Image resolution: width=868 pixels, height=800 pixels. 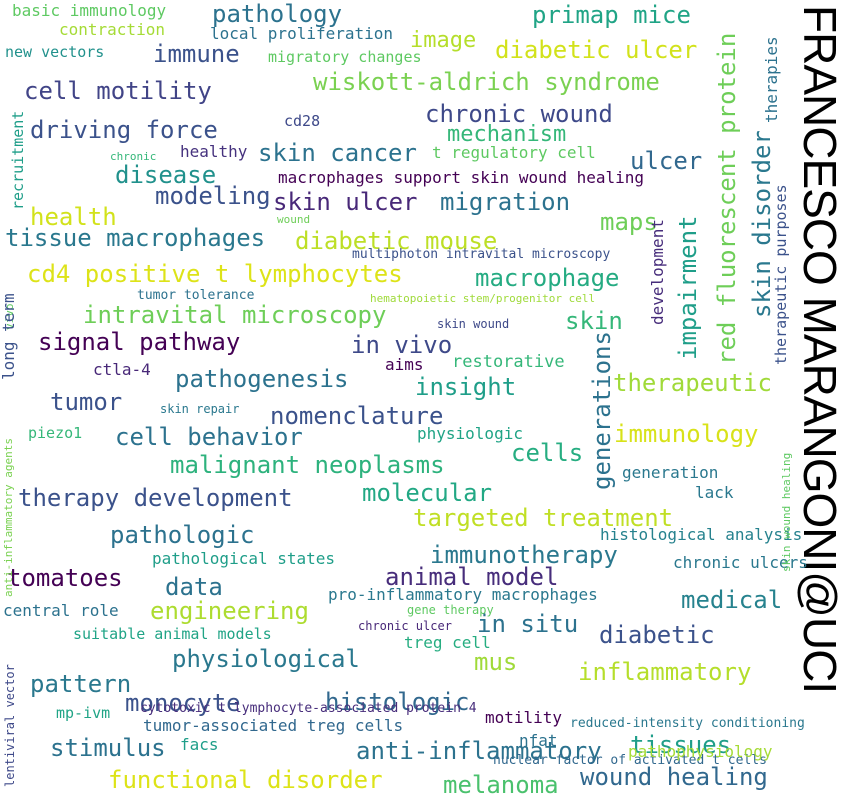 I want to click on cloud-word: targeted treatment, so click(x=543, y=518).